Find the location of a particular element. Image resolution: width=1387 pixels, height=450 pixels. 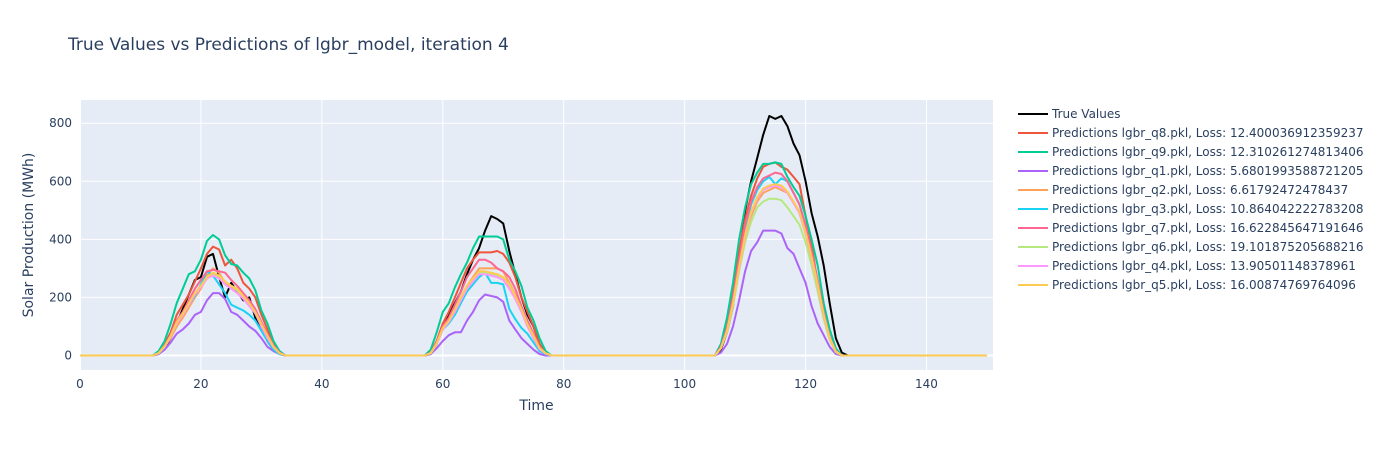

legend-item: True Values is located at coordinates (1069, 114).